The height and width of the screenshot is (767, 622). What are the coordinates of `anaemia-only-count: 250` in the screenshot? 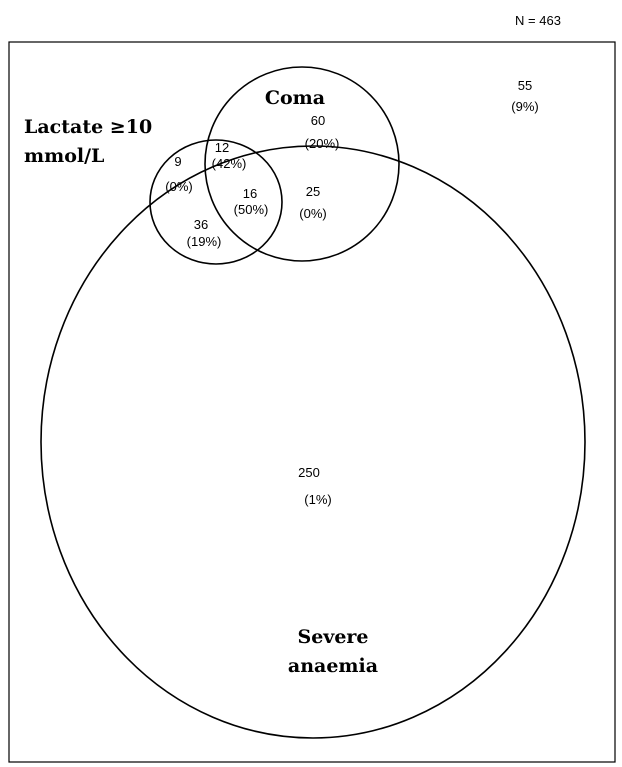 It's located at (309, 472).